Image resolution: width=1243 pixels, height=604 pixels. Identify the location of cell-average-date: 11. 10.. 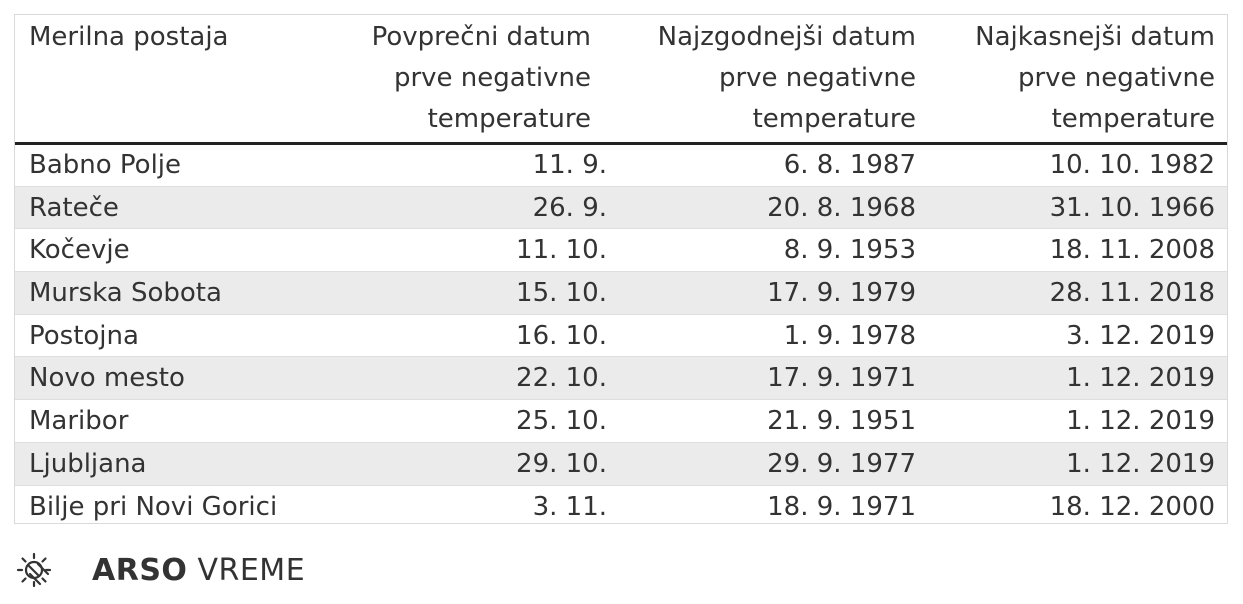
(468, 250).